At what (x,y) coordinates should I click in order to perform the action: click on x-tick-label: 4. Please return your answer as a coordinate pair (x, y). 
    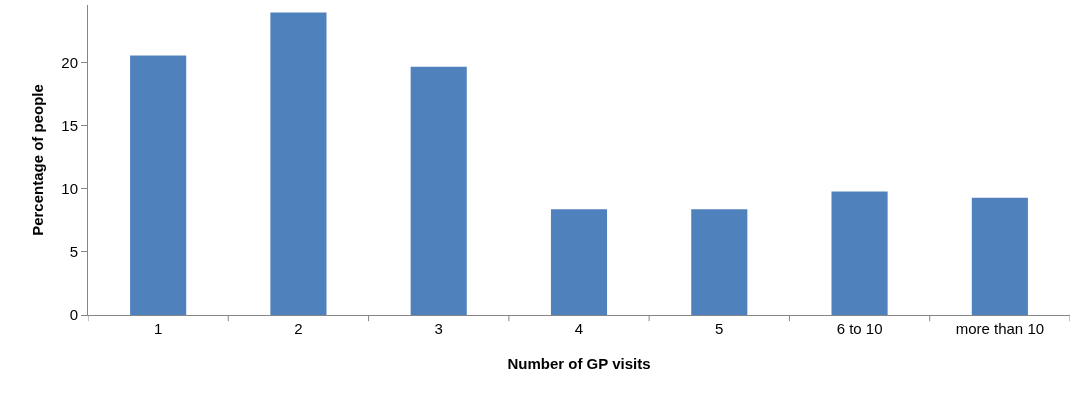
    Looking at the image, I should click on (579, 328).